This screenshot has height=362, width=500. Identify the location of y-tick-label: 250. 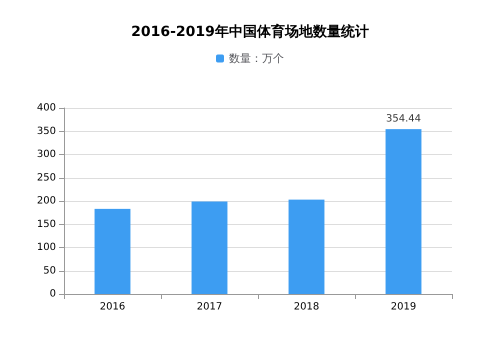
(46, 178).